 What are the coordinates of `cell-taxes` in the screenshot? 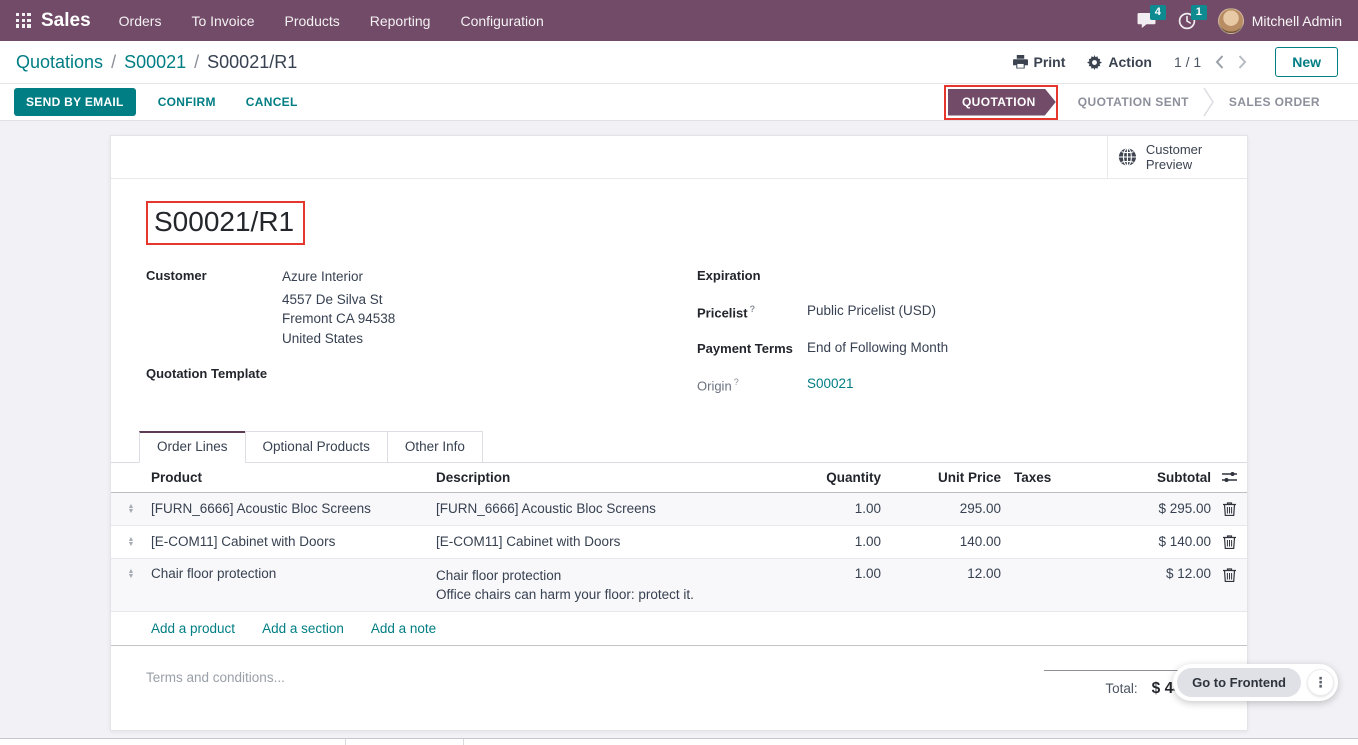 It's located at (1041, 562).